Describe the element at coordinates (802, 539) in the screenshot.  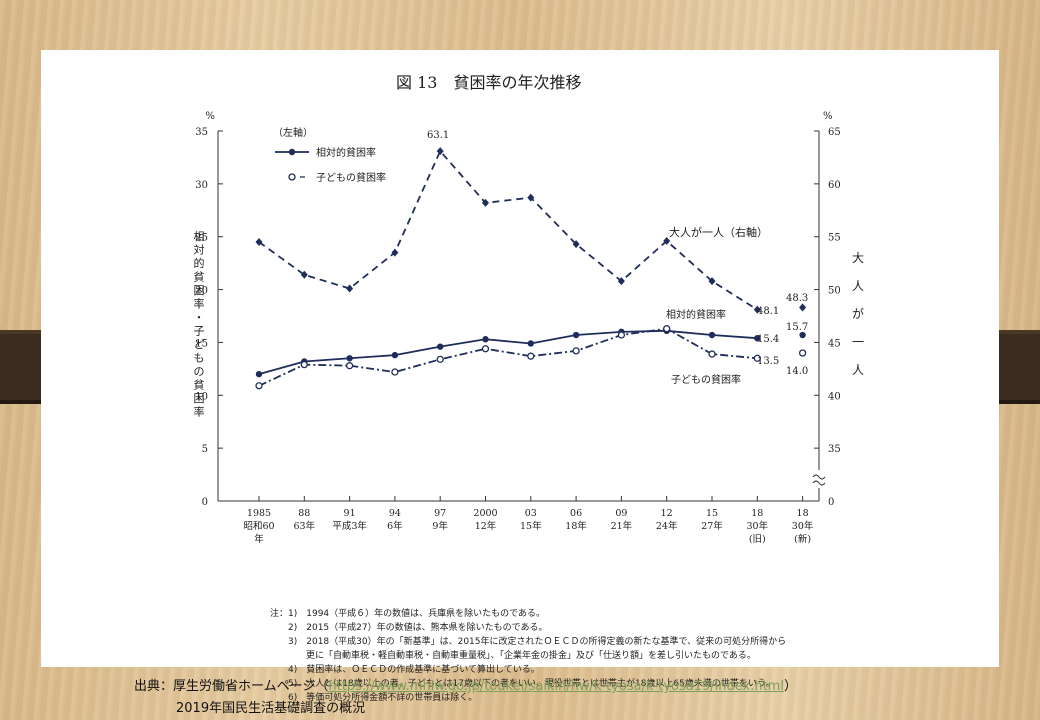
I see `x-tick-label: (新)` at that location.